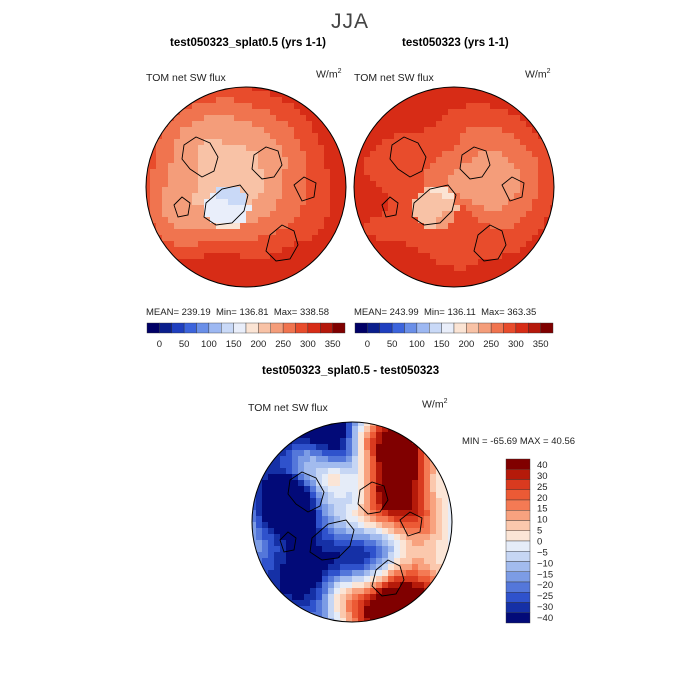  Describe the element at coordinates (542, 476) in the screenshot. I see `colorbar-tick-label: 30` at that location.